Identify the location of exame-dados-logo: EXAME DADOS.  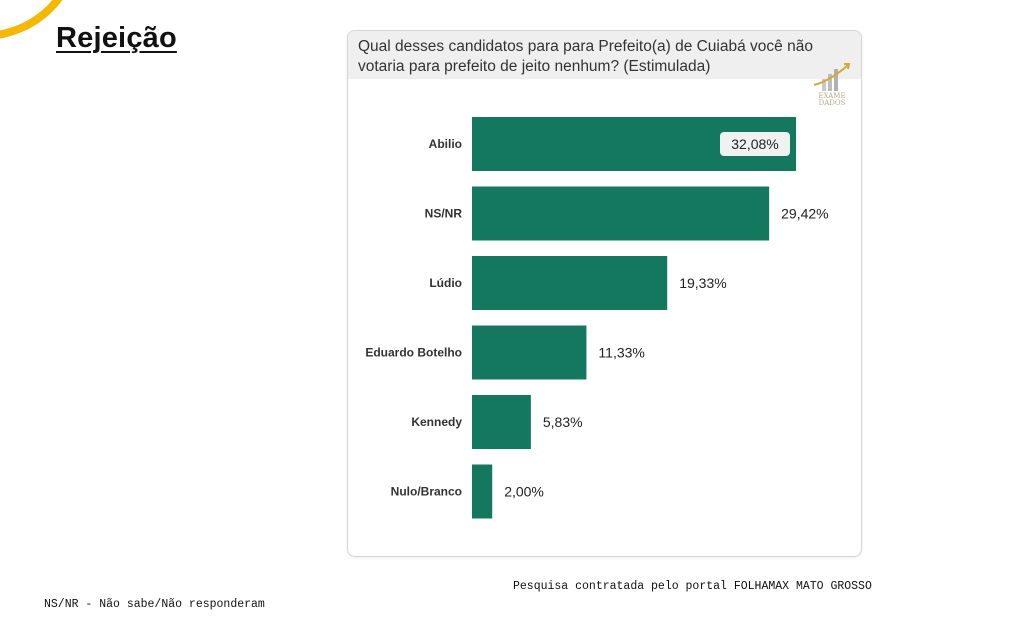
(832, 87).